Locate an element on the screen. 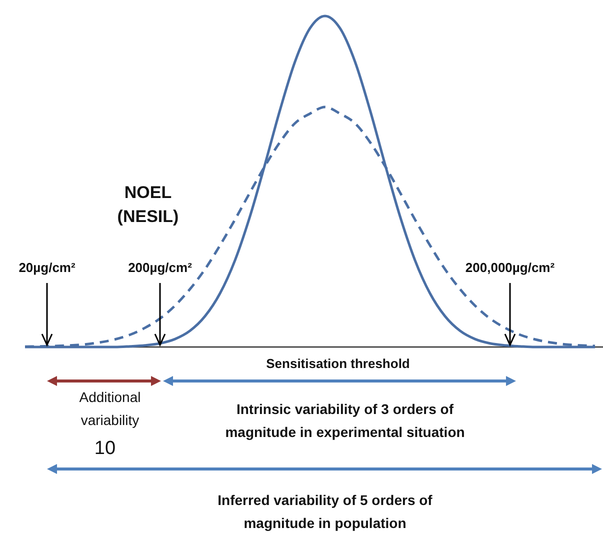 The image size is (603, 533). text: Additional is located at coordinates (110, 397).